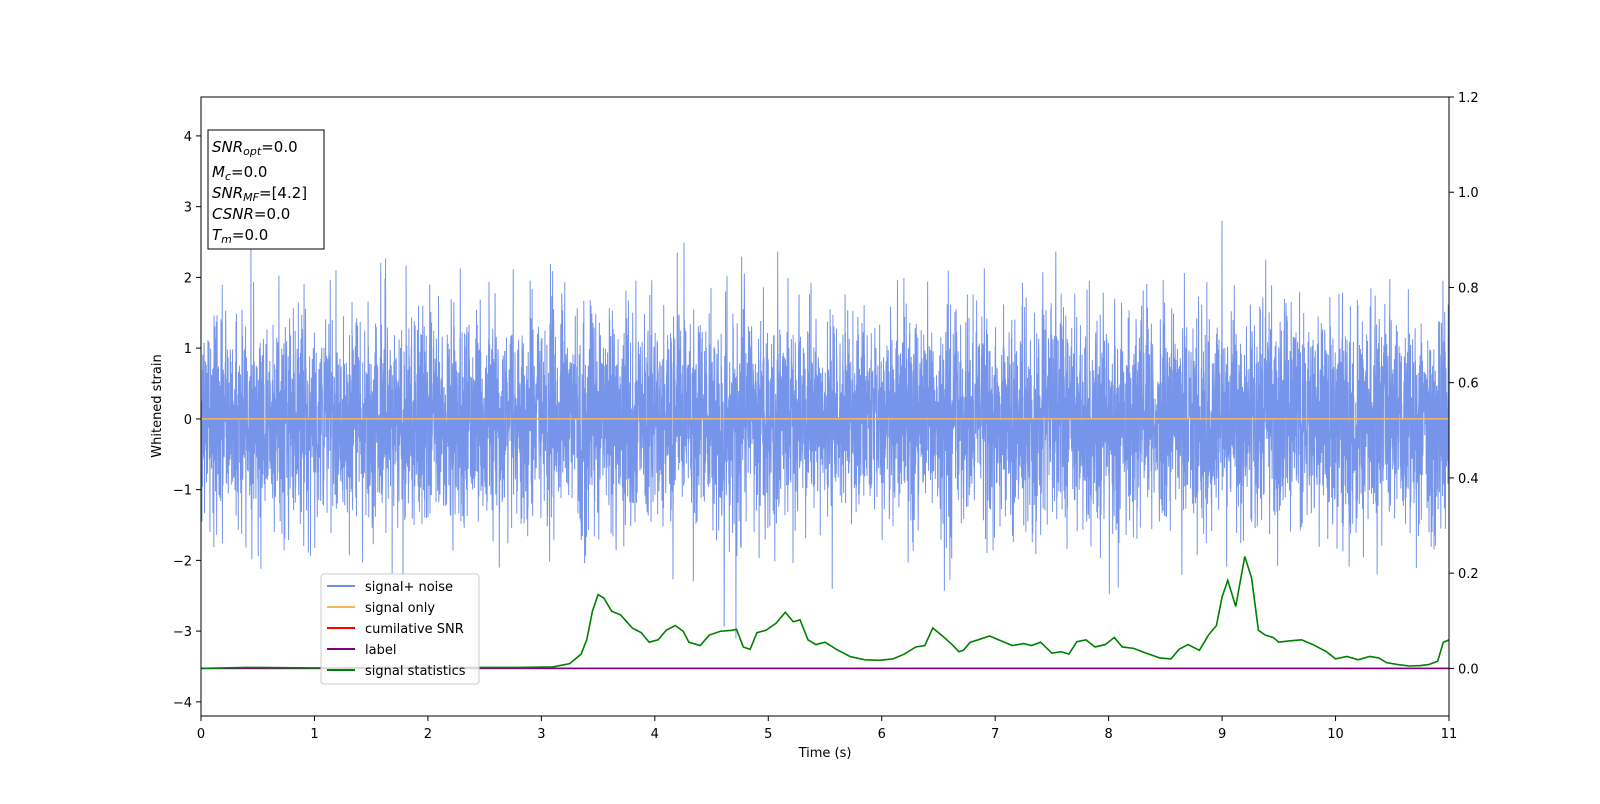  What do you see at coordinates (1449, 734) in the screenshot?
I see `x-tick-label: 11` at bounding box center [1449, 734].